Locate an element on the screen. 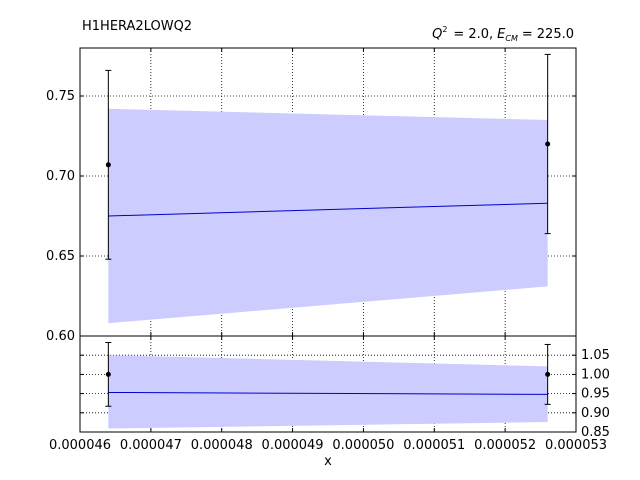 This screenshot has height=480, width=640. kinematics-label: Q2 = 2.0, ECM = 225.0 is located at coordinates (503, 34).